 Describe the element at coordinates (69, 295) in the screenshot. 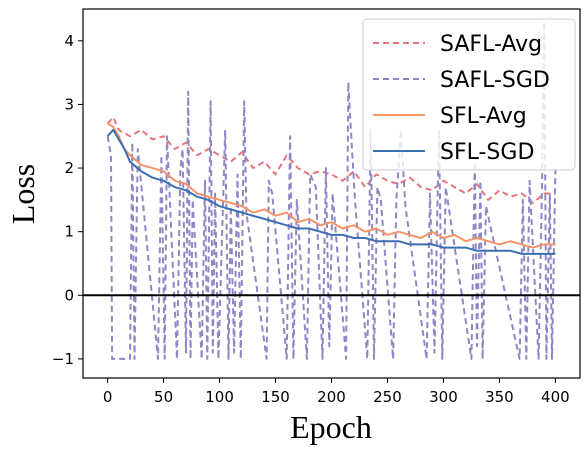

I see `y-tick-label: 0` at that location.